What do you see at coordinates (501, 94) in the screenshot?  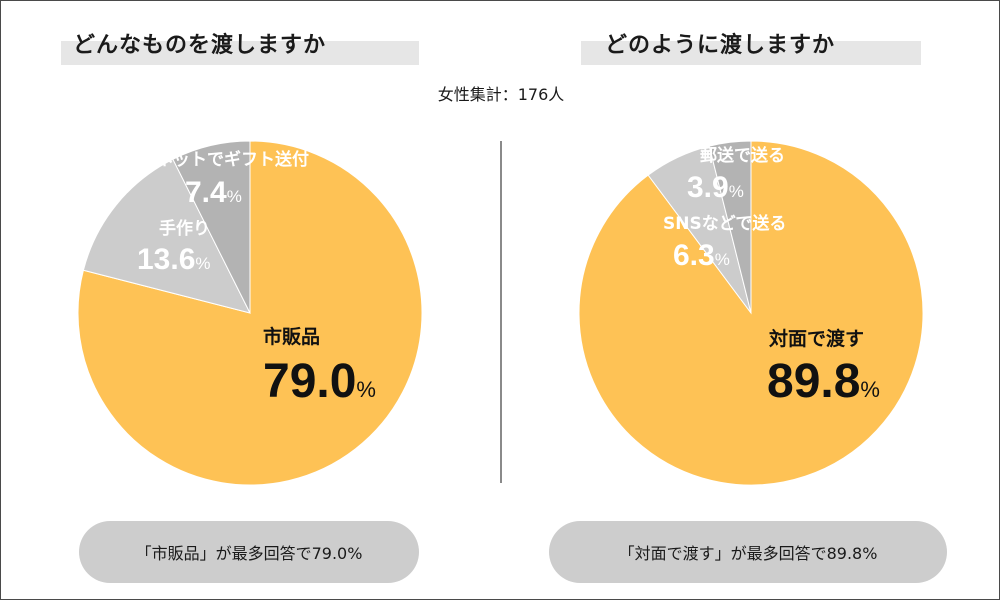 I see `sample-size-label: 女性集計：176人` at bounding box center [501, 94].